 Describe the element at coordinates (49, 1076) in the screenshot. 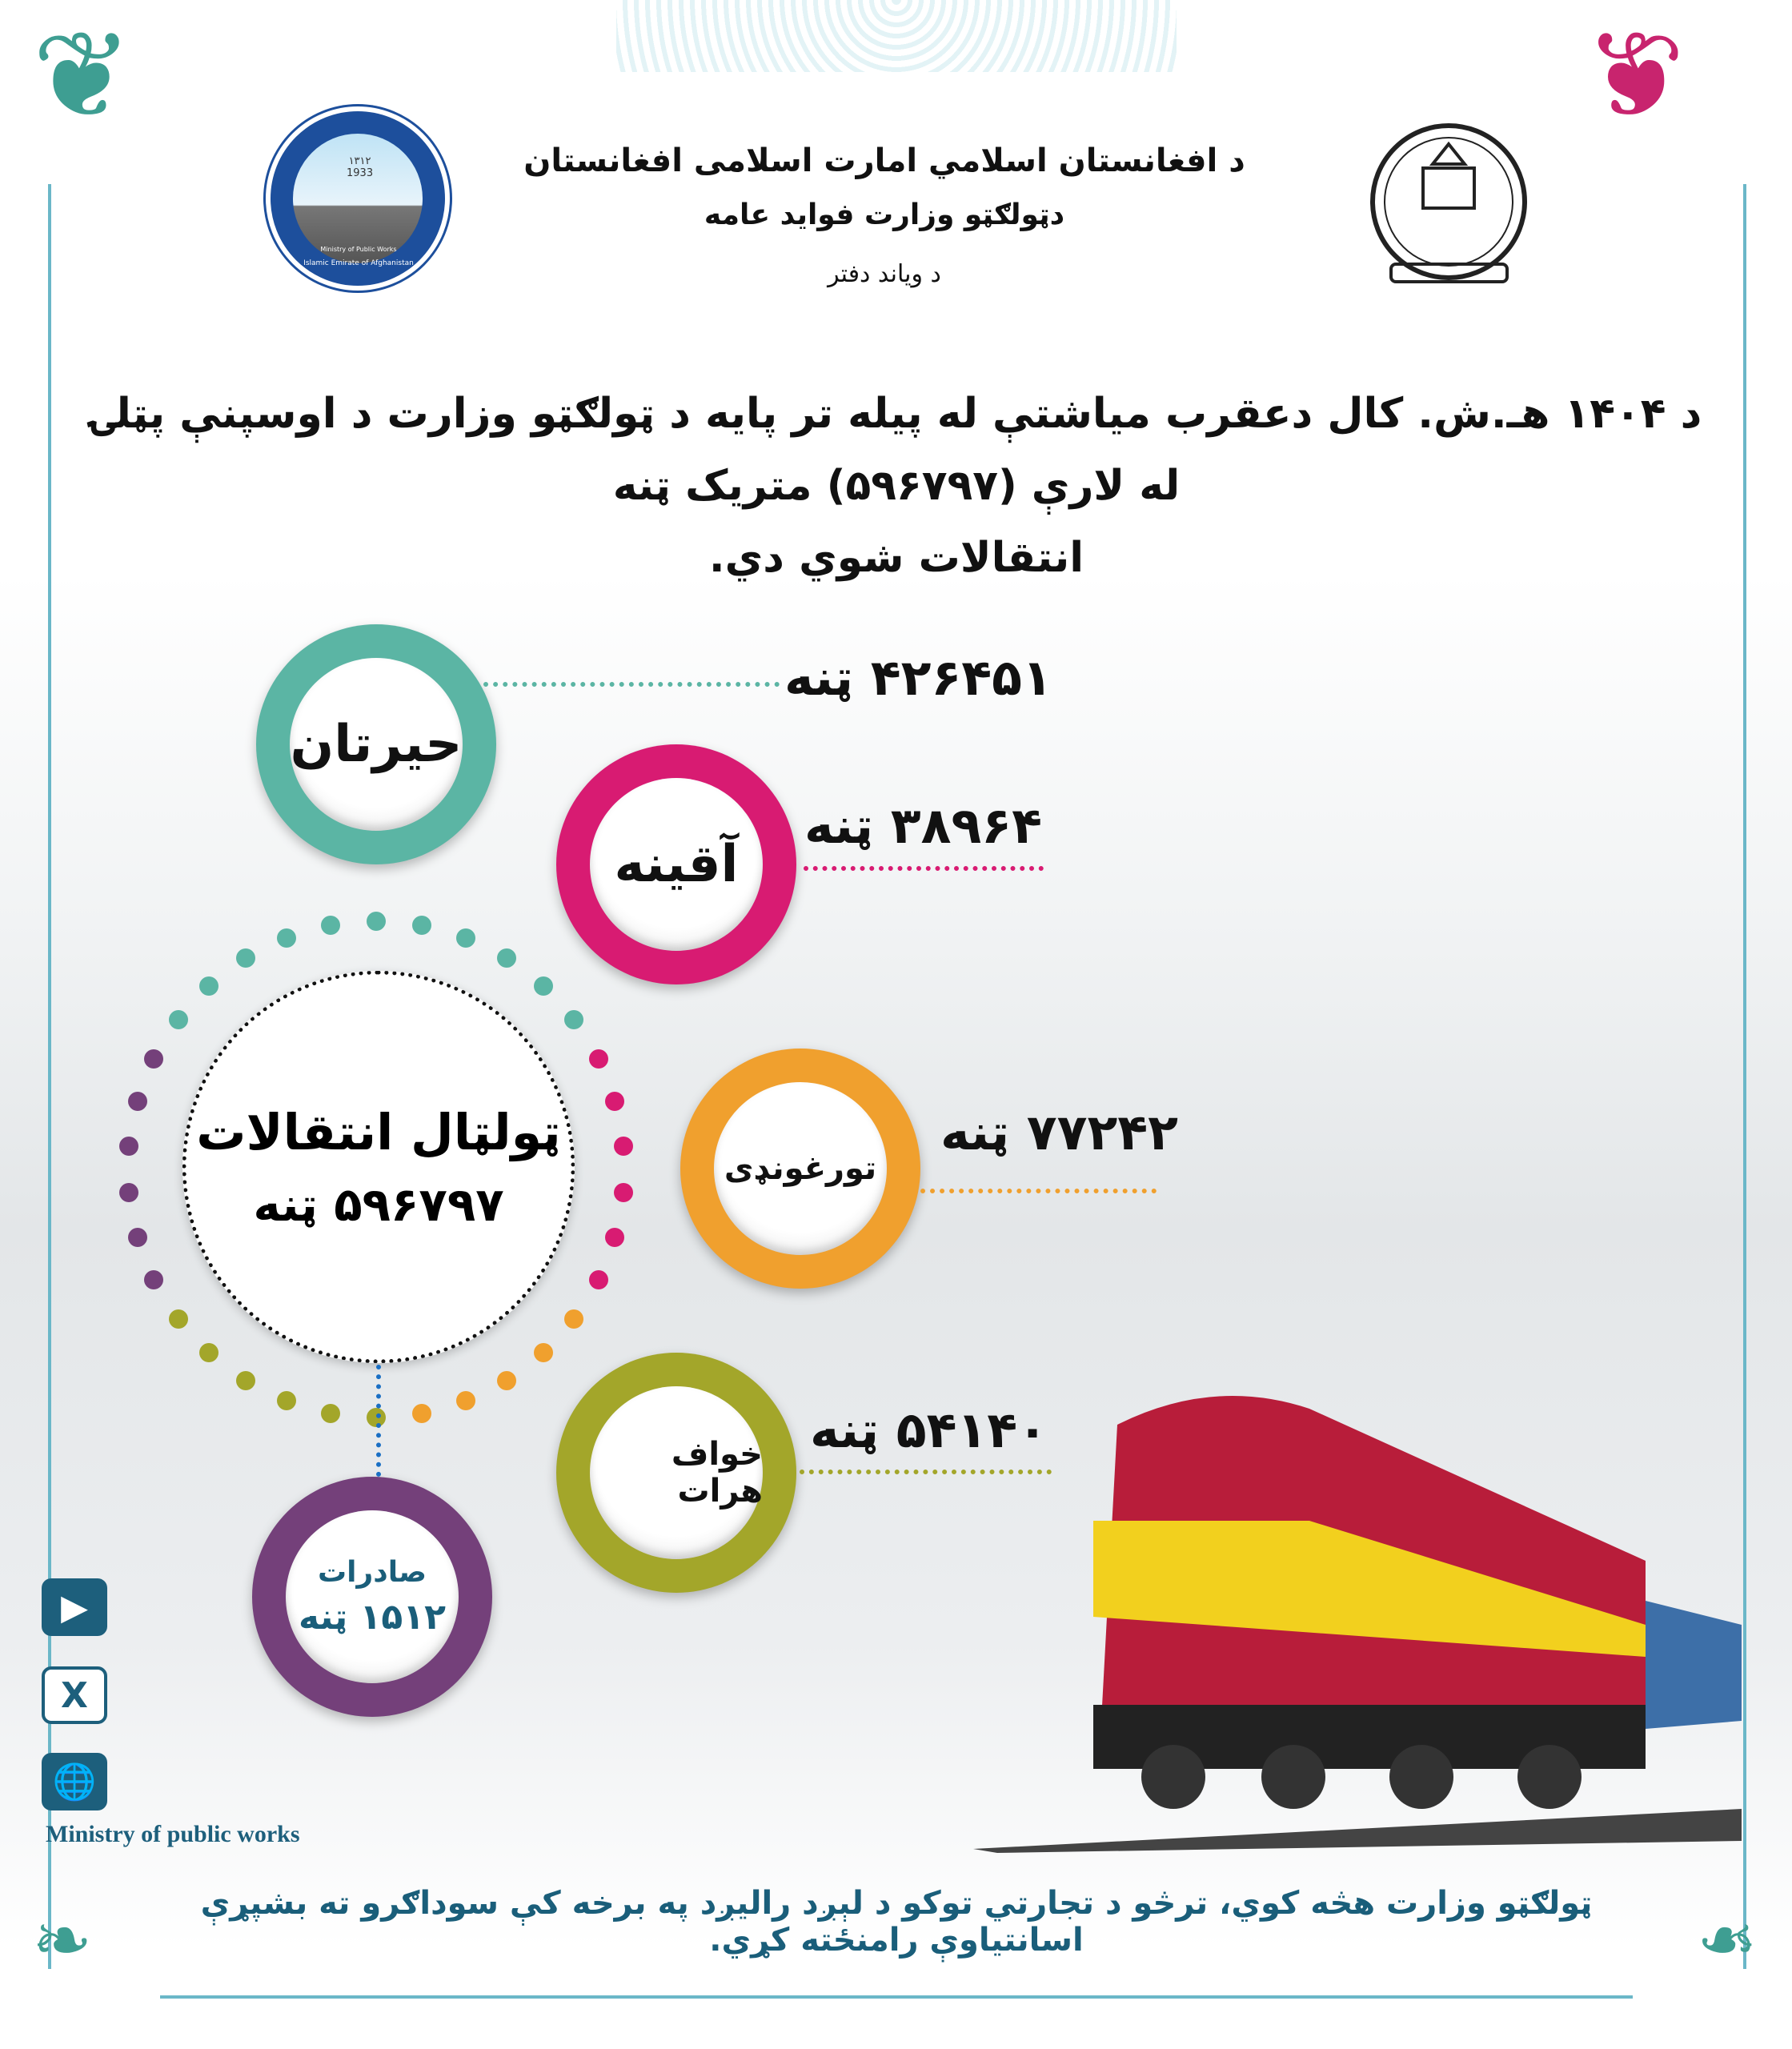

I see `frame-left-line` at that location.